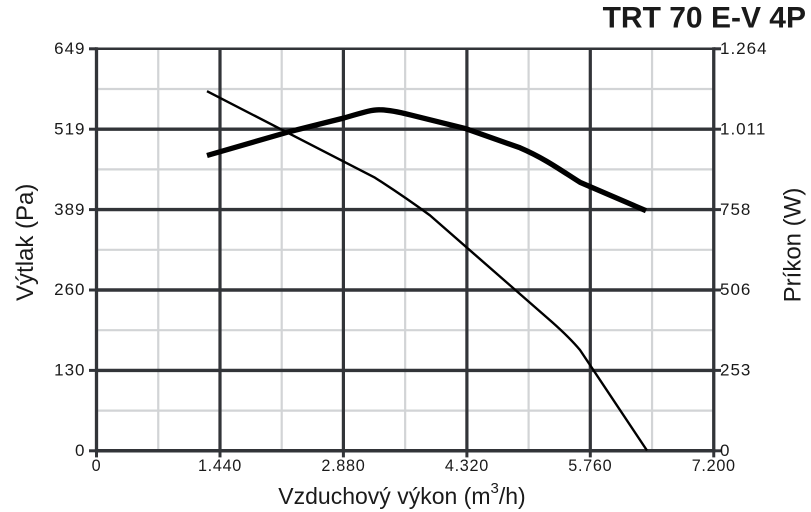 Image resolution: width=811 pixels, height=512 pixels. Describe the element at coordinates (69, 289) in the screenshot. I see `svg-text: 260` at that location.